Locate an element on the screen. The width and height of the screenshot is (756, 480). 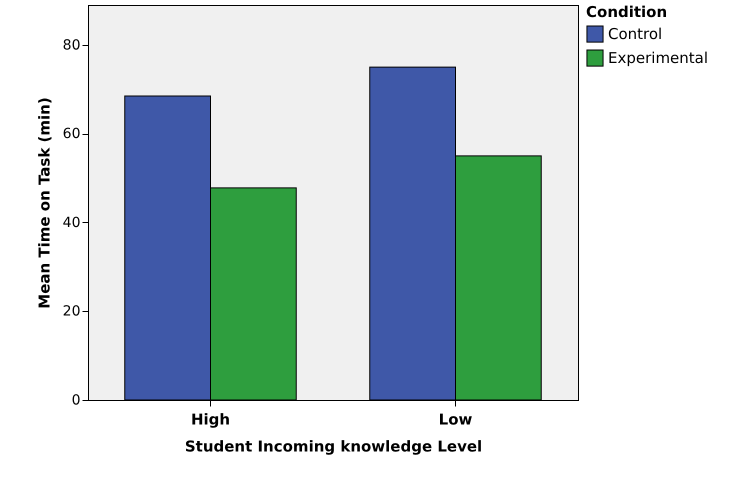
x-axis-title: Student Incoming knowledge Level is located at coordinates (333, 447).